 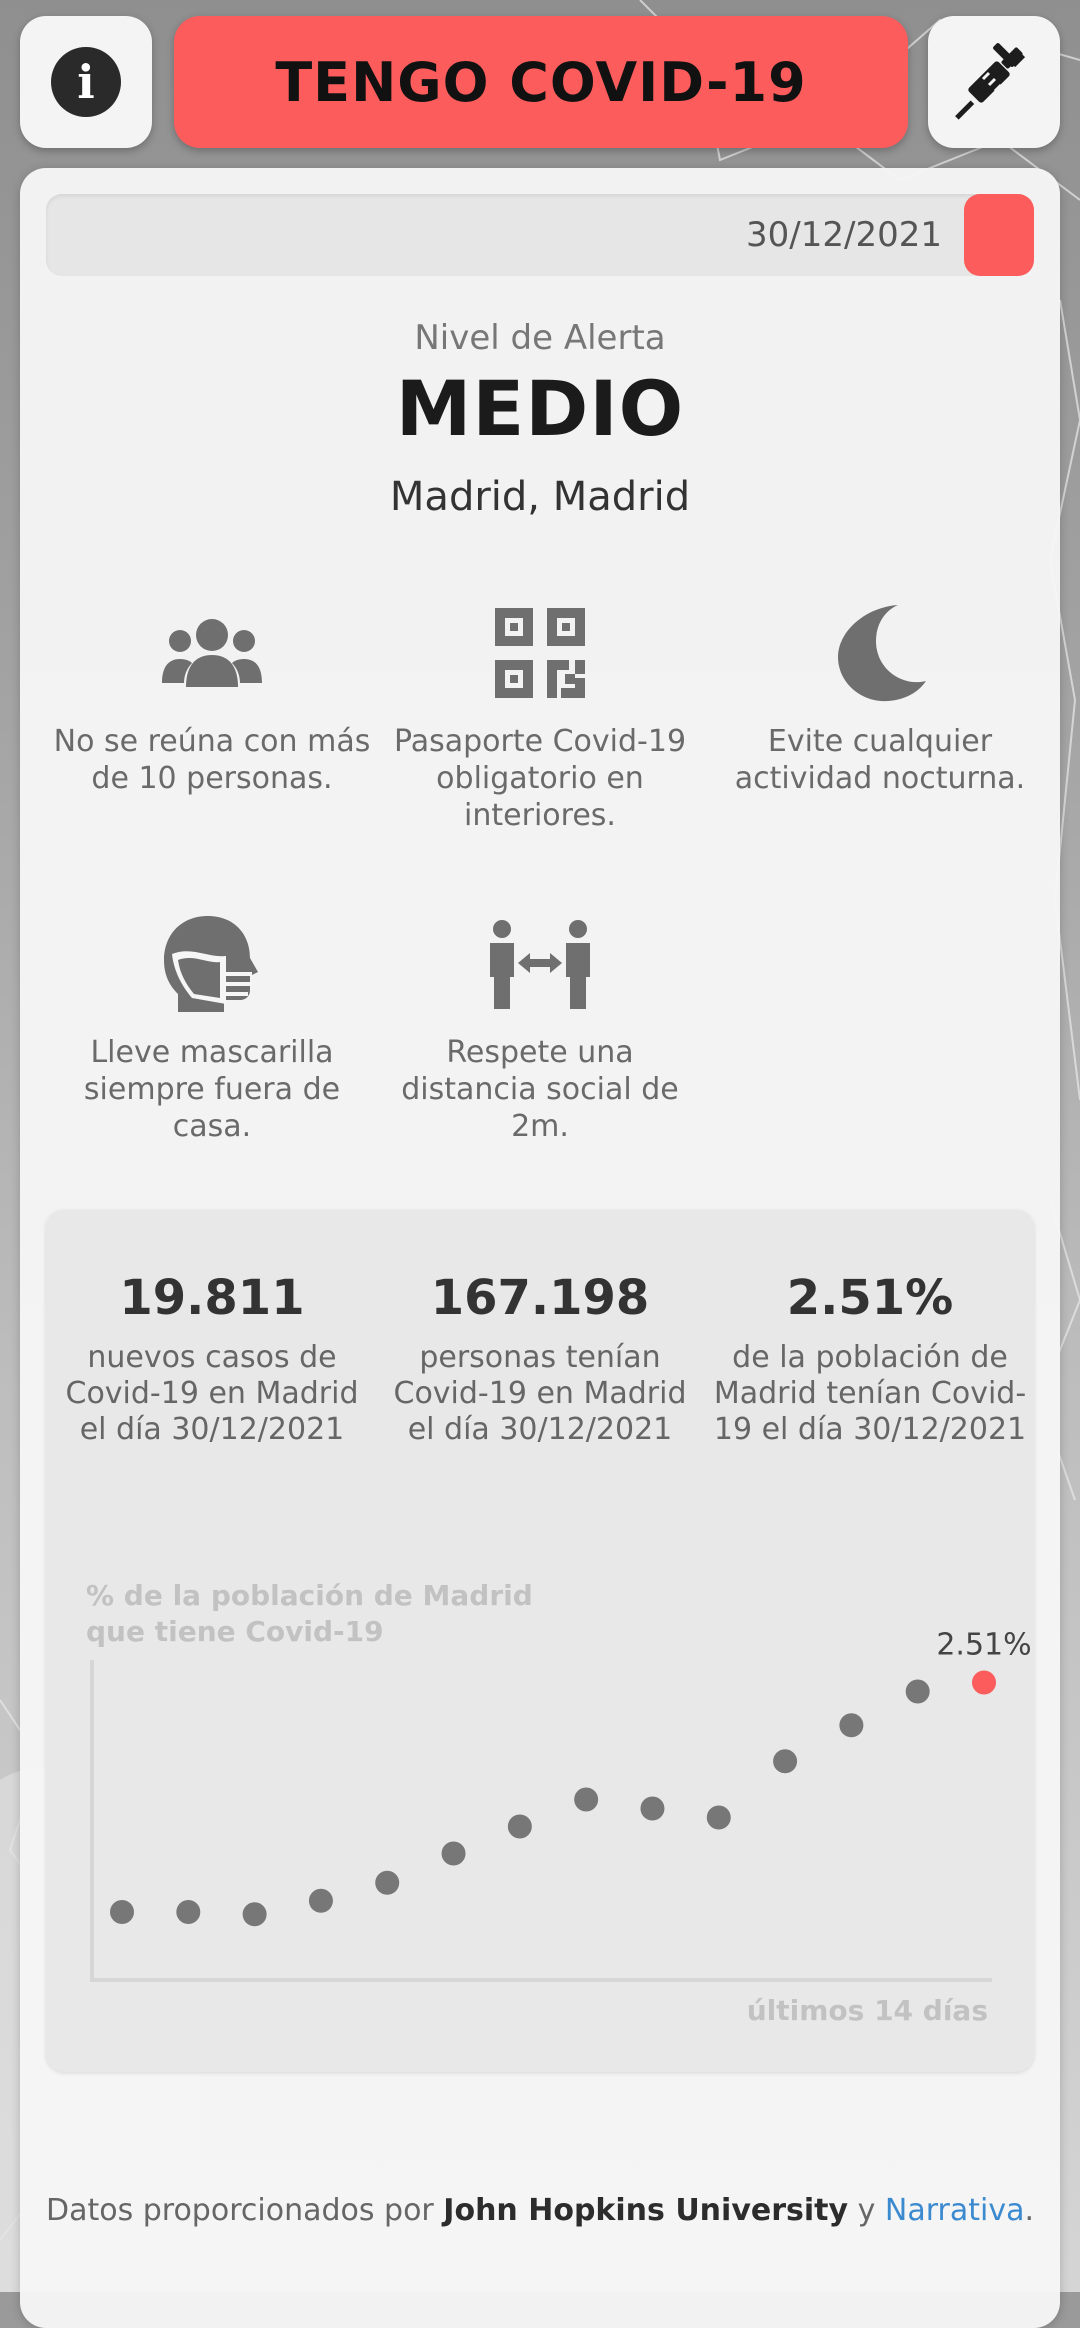 I want to click on stat-value: 19.811, so click(x=212, y=1298).